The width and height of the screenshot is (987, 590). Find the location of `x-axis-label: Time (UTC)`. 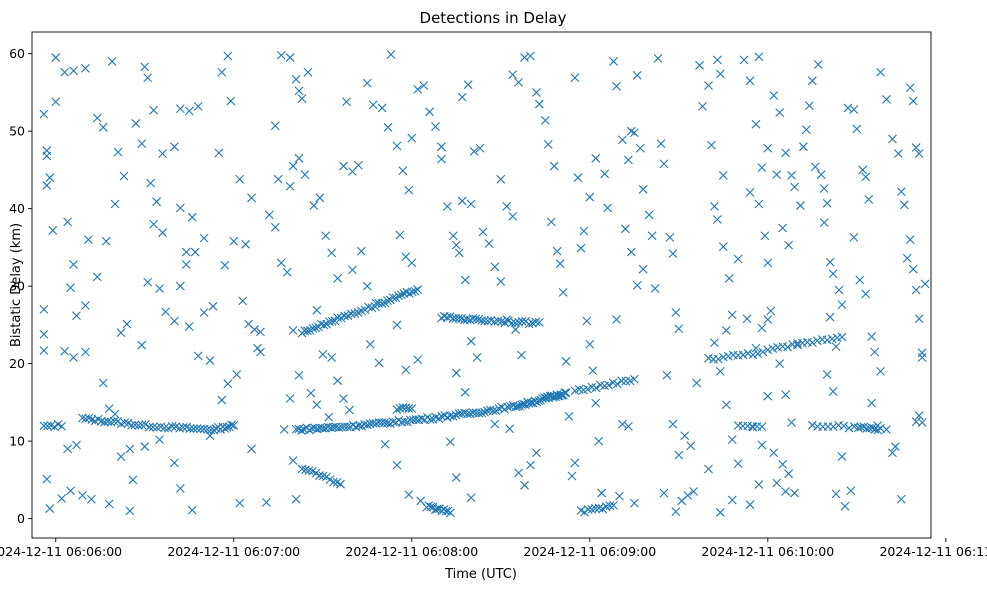

x-axis-label: Time (UTC) is located at coordinates (480, 574).